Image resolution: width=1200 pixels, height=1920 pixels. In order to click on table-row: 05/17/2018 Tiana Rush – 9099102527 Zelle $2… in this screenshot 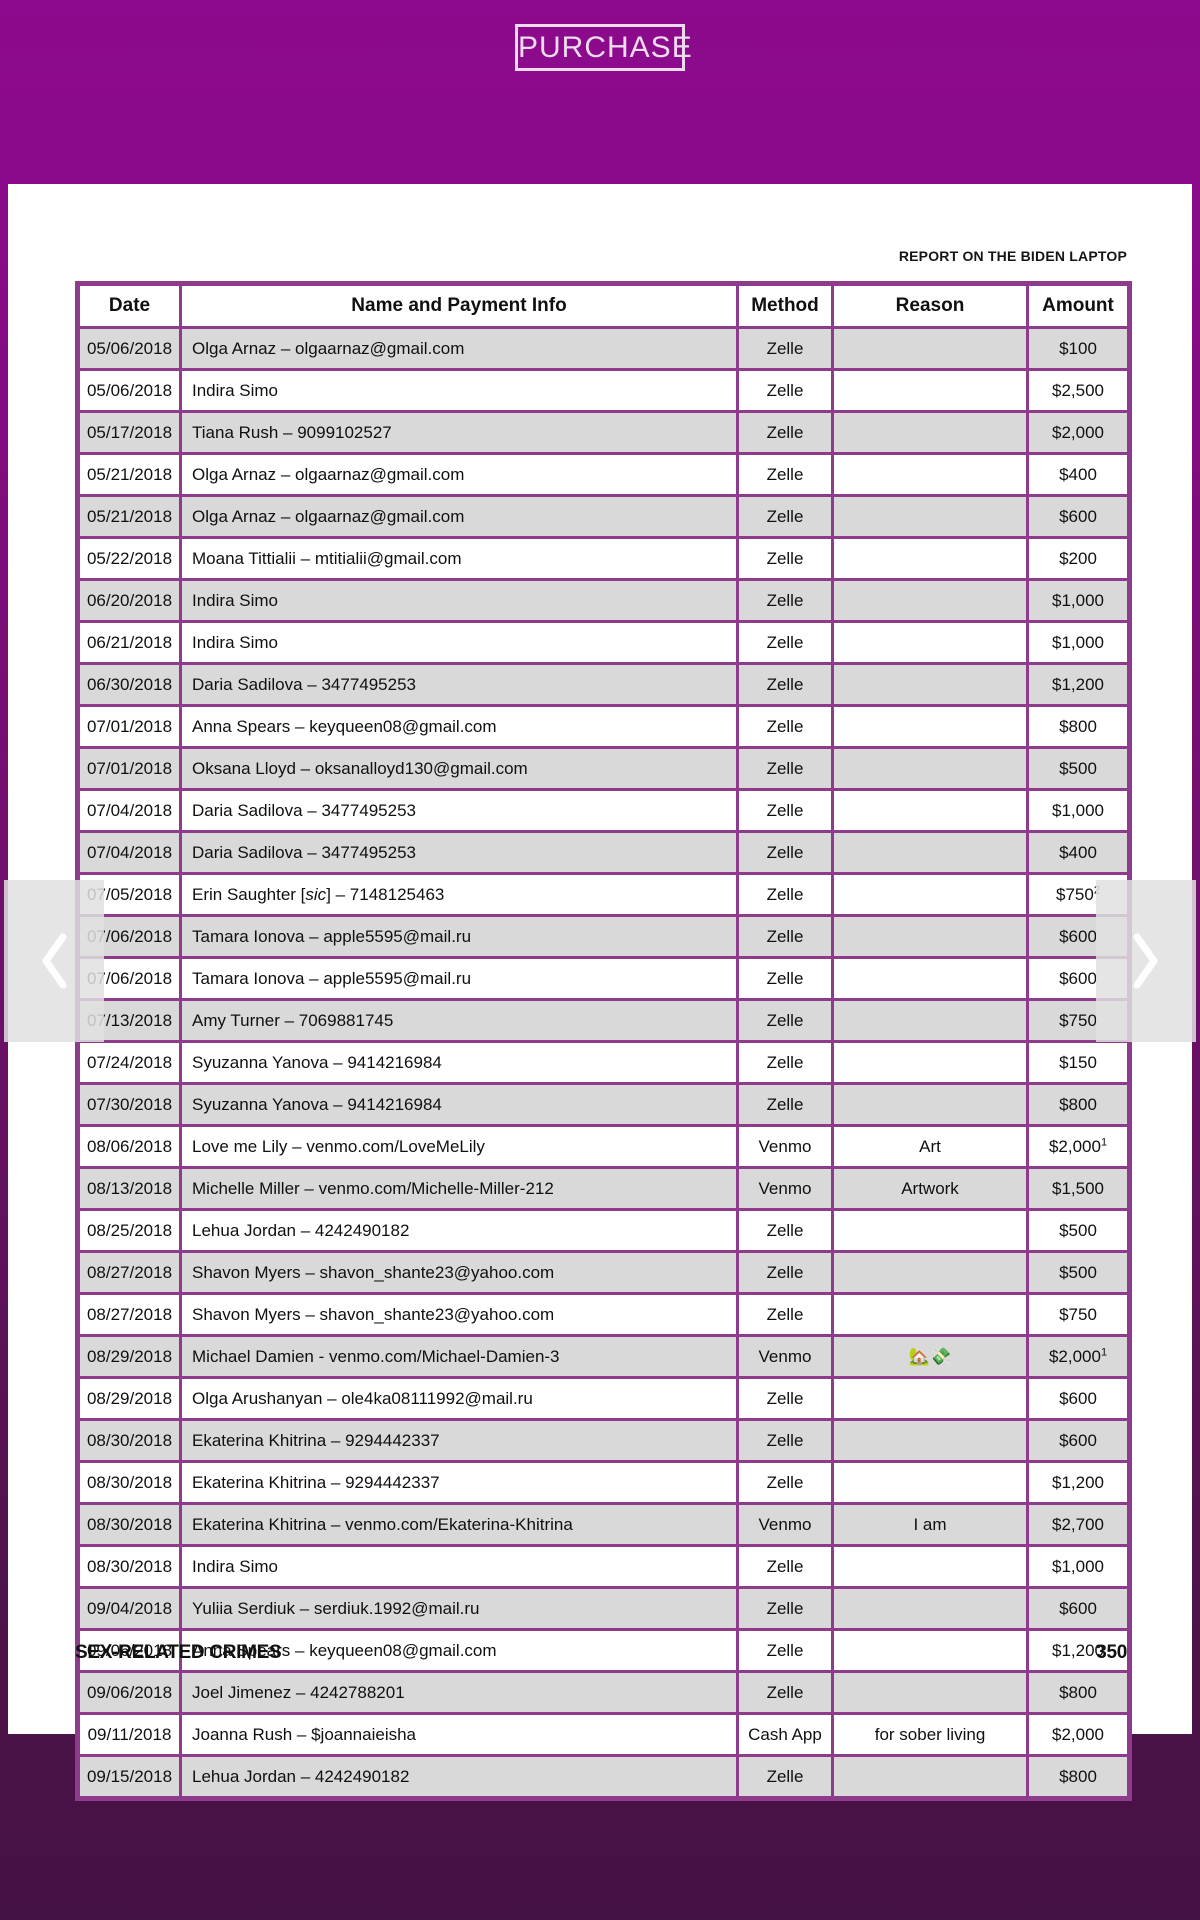, I will do `click(603, 432)`.